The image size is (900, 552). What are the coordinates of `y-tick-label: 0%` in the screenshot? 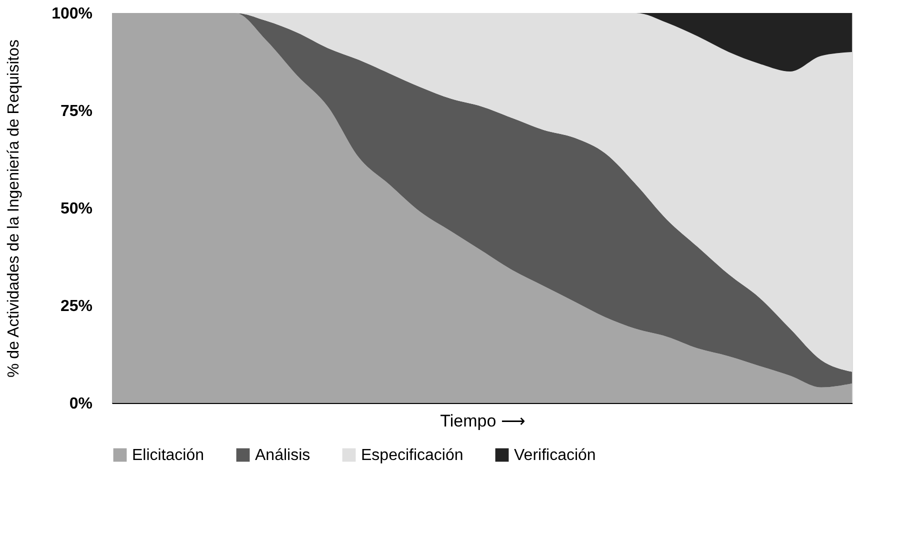 It's located at (80, 404).